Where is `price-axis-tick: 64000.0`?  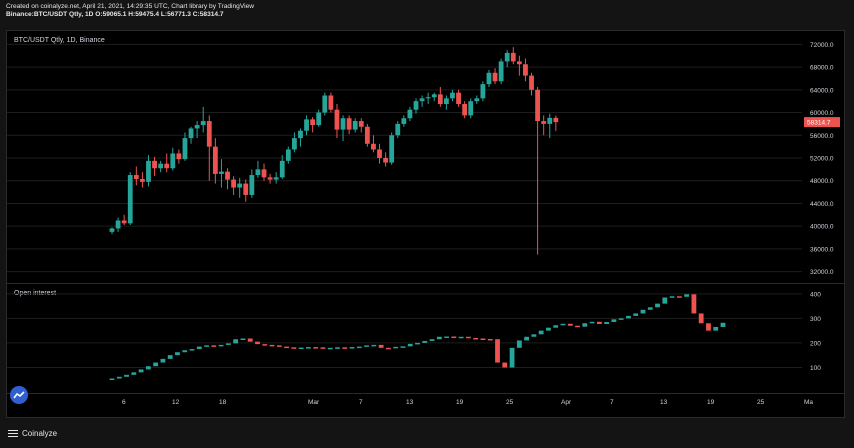 price-axis-tick: 64000.0 is located at coordinates (822, 90).